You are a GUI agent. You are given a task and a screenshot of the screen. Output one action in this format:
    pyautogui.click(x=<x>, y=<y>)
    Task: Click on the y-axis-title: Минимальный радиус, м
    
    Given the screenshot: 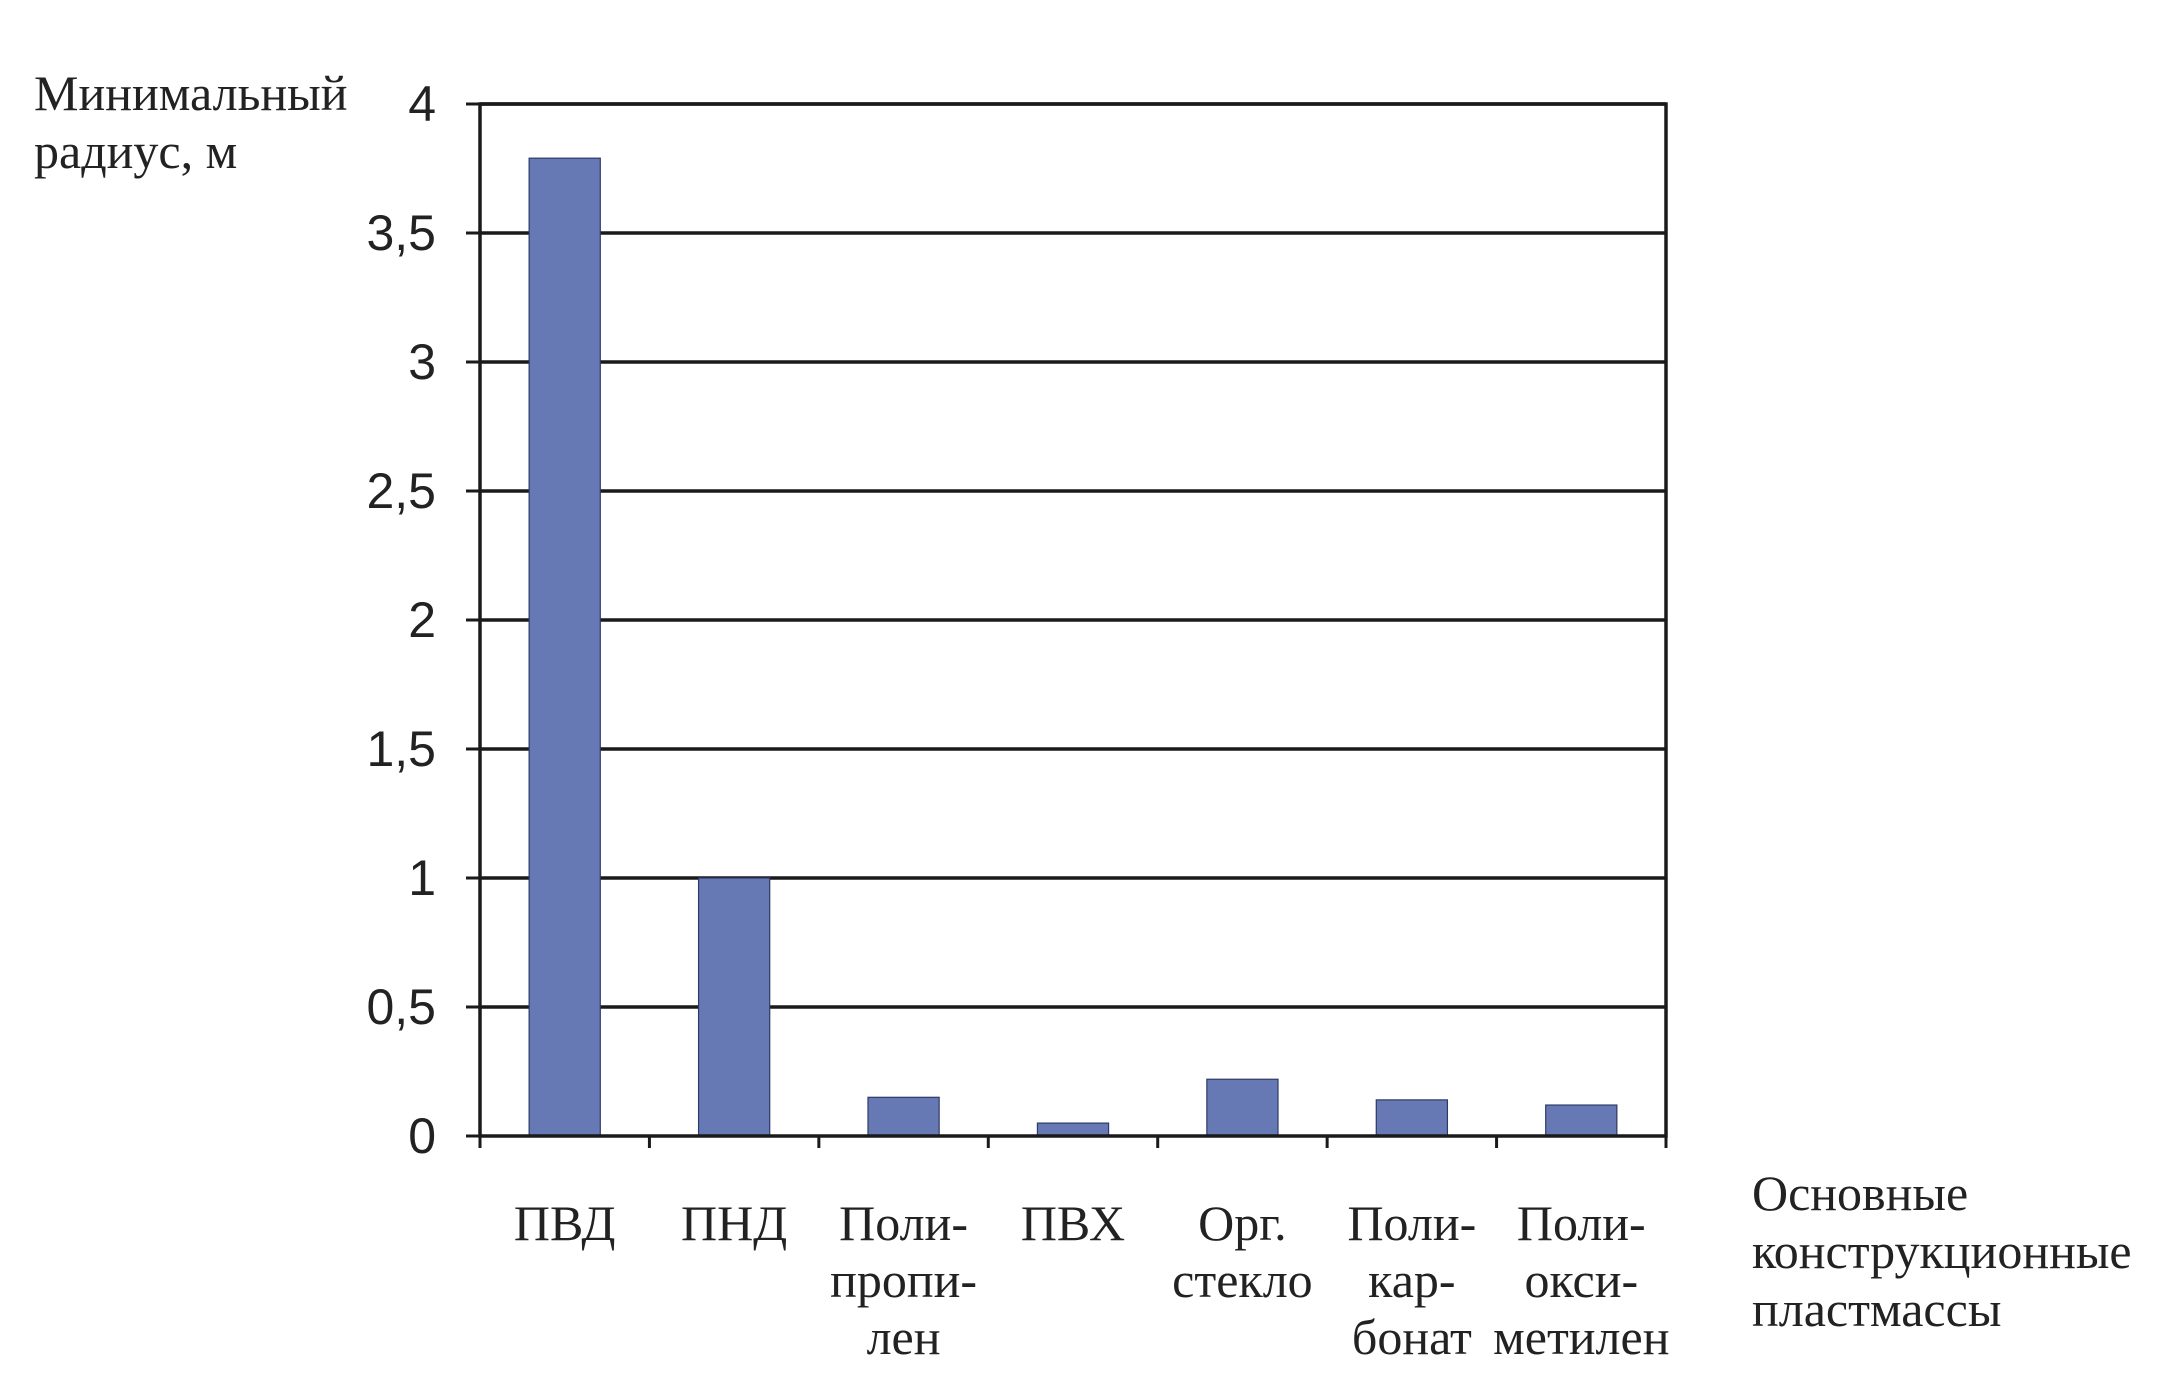 What is the action you would take?
    pyautogui.click(x=191, y=122)
    